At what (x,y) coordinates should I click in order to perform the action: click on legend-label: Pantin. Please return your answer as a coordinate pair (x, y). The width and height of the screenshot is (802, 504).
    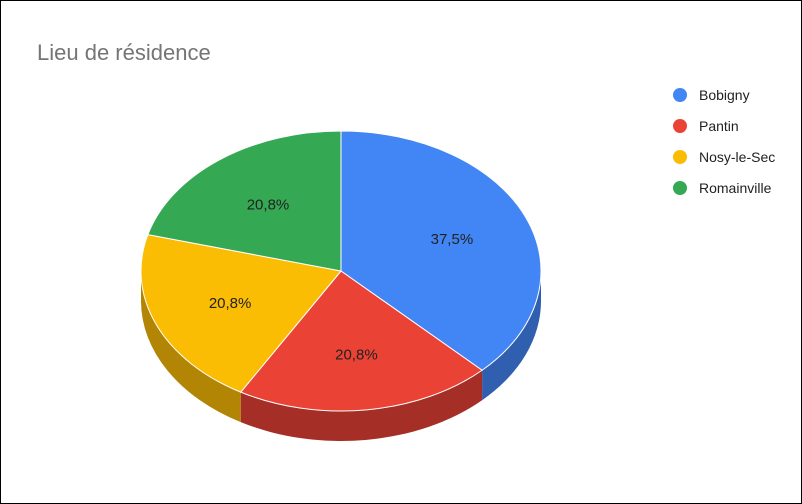
    Looking at the image, I should click on (719, 126).